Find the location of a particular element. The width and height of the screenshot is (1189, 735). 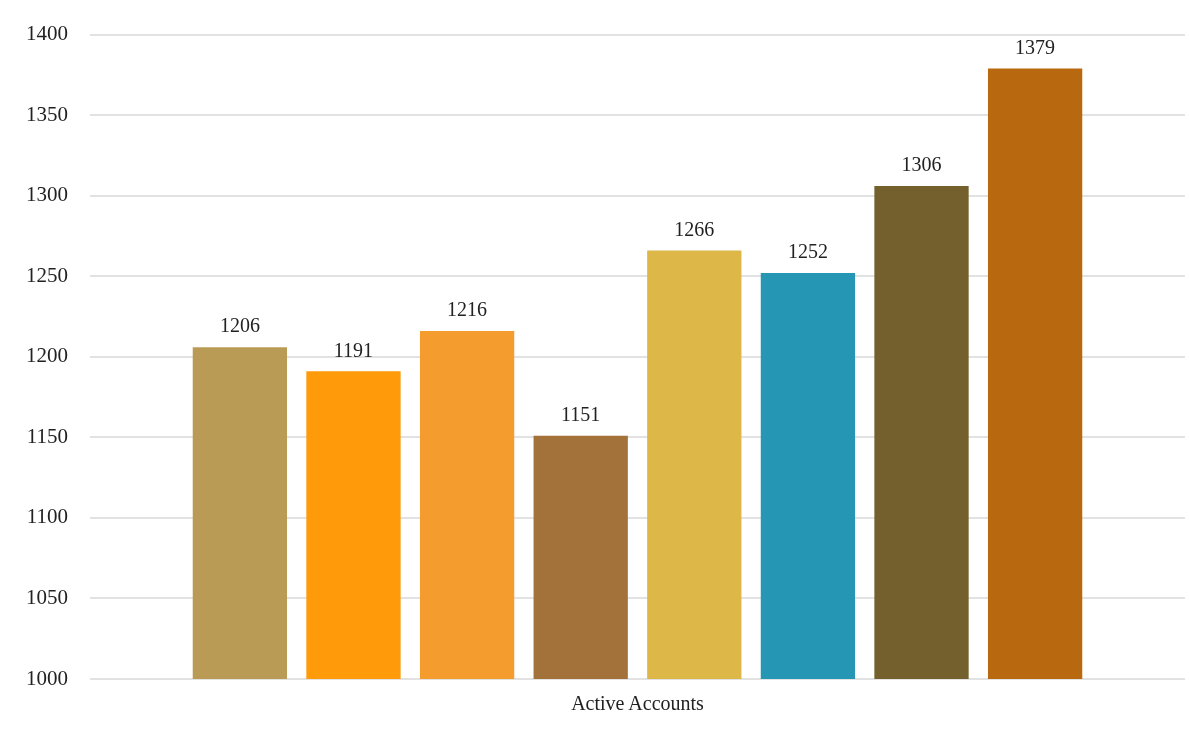

y-tick-label: 1000 is located at coordinates (47, 677).